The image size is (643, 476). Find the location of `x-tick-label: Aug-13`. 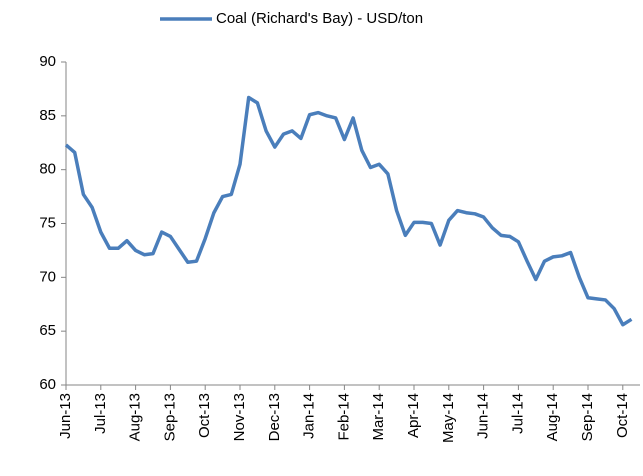

x-tick-label: Aug-13 is located at coordinates (135, 417).